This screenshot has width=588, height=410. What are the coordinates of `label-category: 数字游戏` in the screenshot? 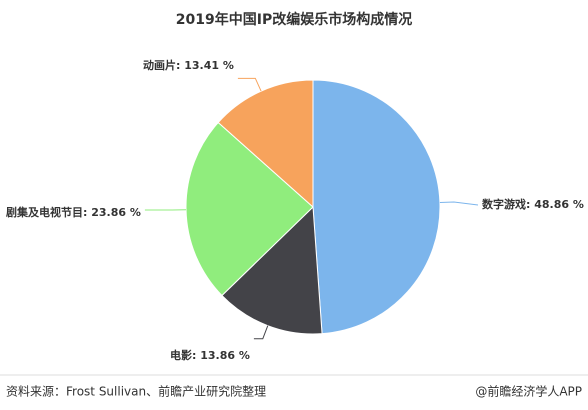 It's located at (504, 204).